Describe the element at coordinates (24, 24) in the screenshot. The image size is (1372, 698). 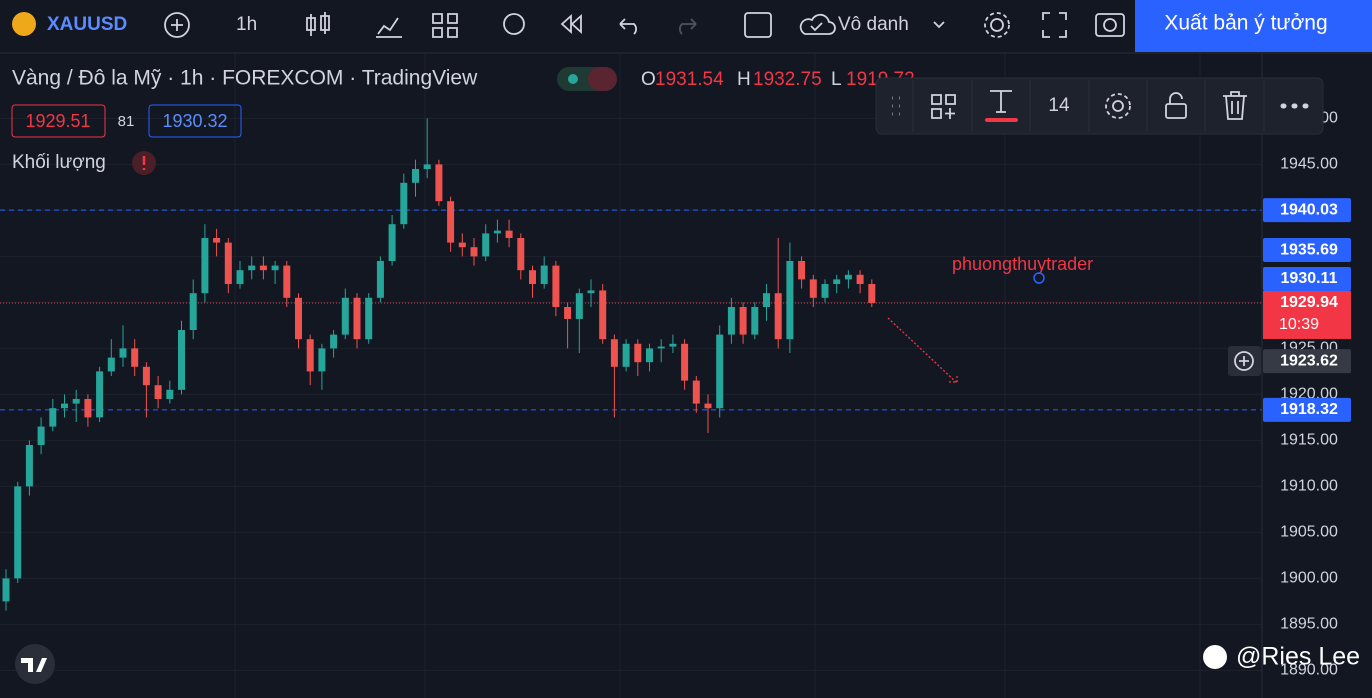
I see `symbol-icon` at that location.